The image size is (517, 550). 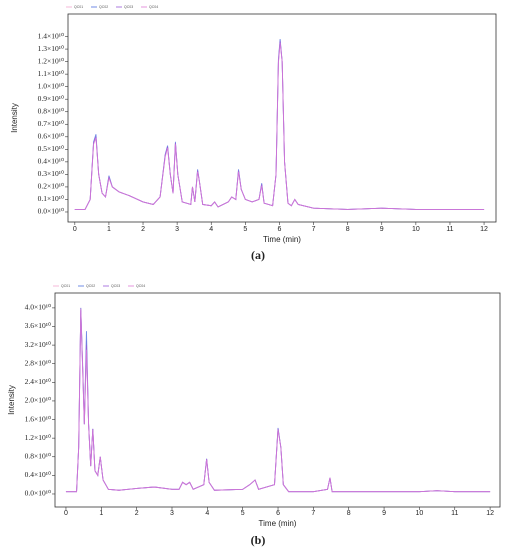 I want to click on y-tick-label: 2.4×10¹⁰, so click(x=38, y=381).